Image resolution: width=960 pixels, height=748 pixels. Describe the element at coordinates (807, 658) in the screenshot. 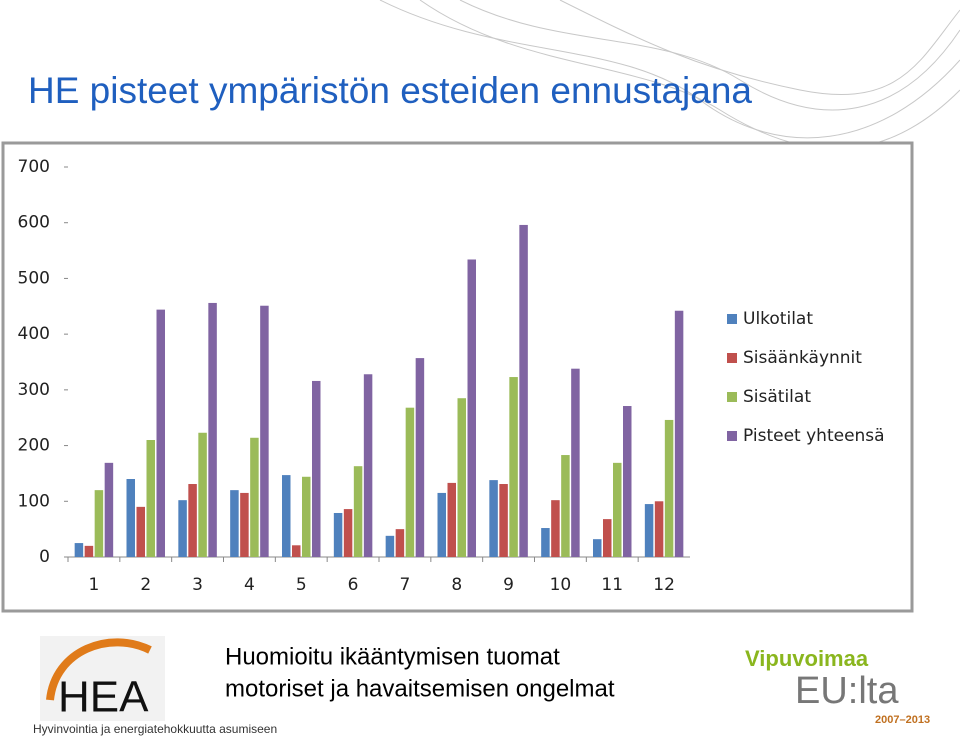

I see `eu-logo-top: Vipuvoimaa` at that location.